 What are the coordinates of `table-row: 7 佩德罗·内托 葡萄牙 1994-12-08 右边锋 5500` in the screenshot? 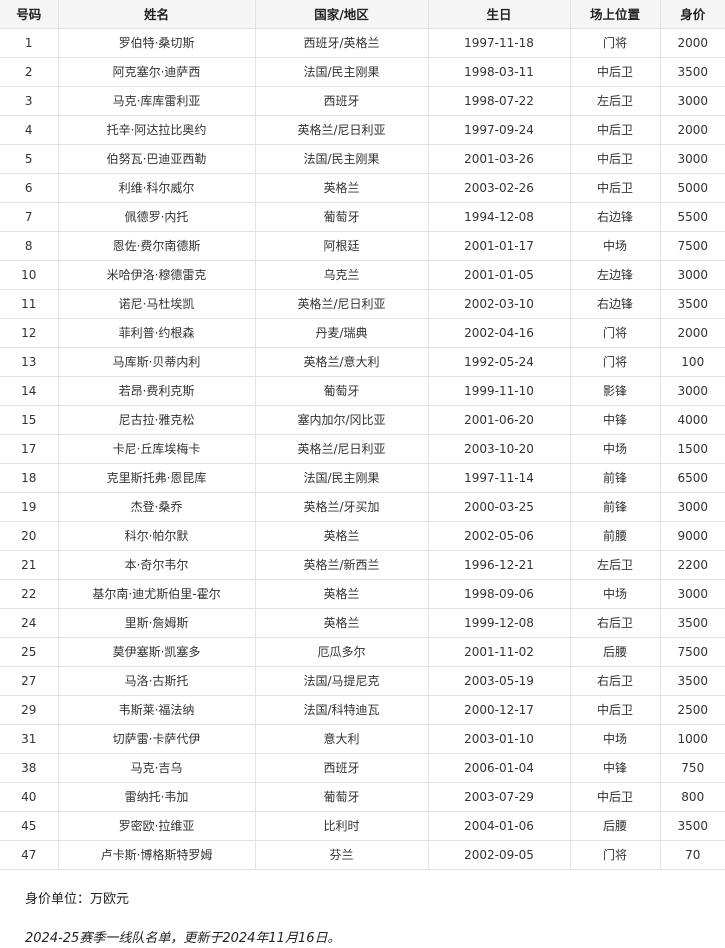 It's located at (362, 216).